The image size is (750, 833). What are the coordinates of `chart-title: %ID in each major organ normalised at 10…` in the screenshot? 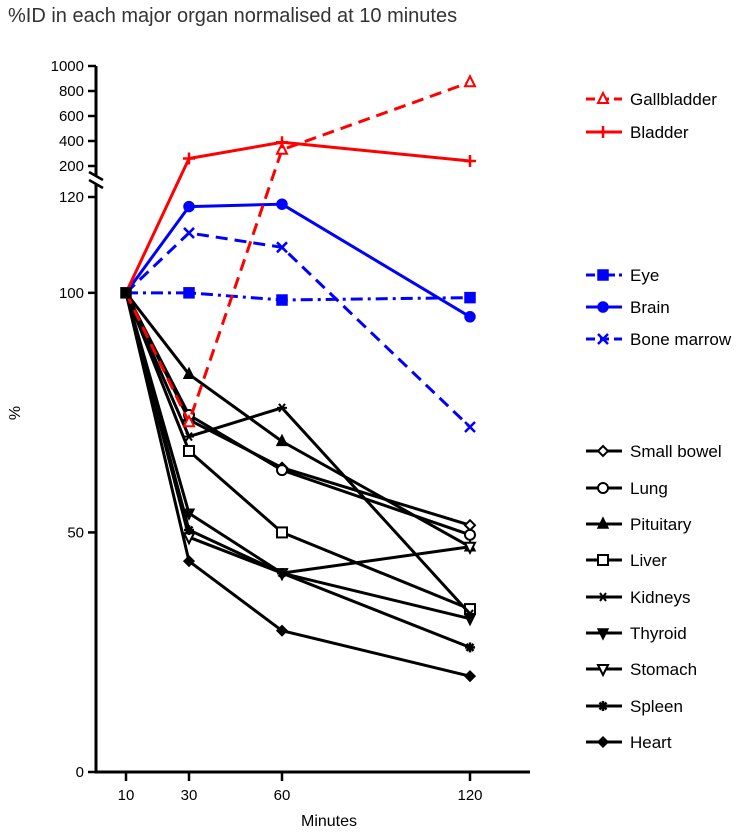 It's located at (232, 16).